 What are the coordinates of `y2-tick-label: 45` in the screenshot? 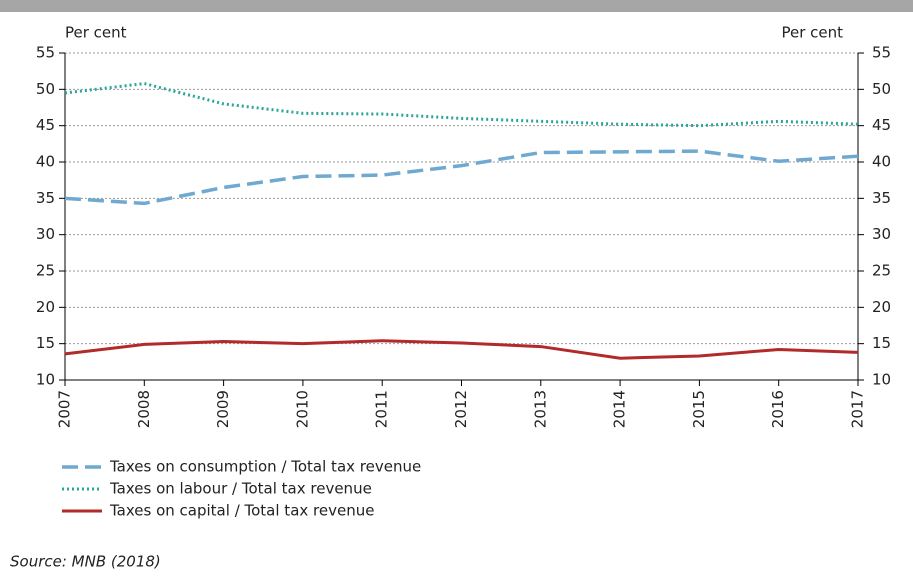 It's located at (881, 125).